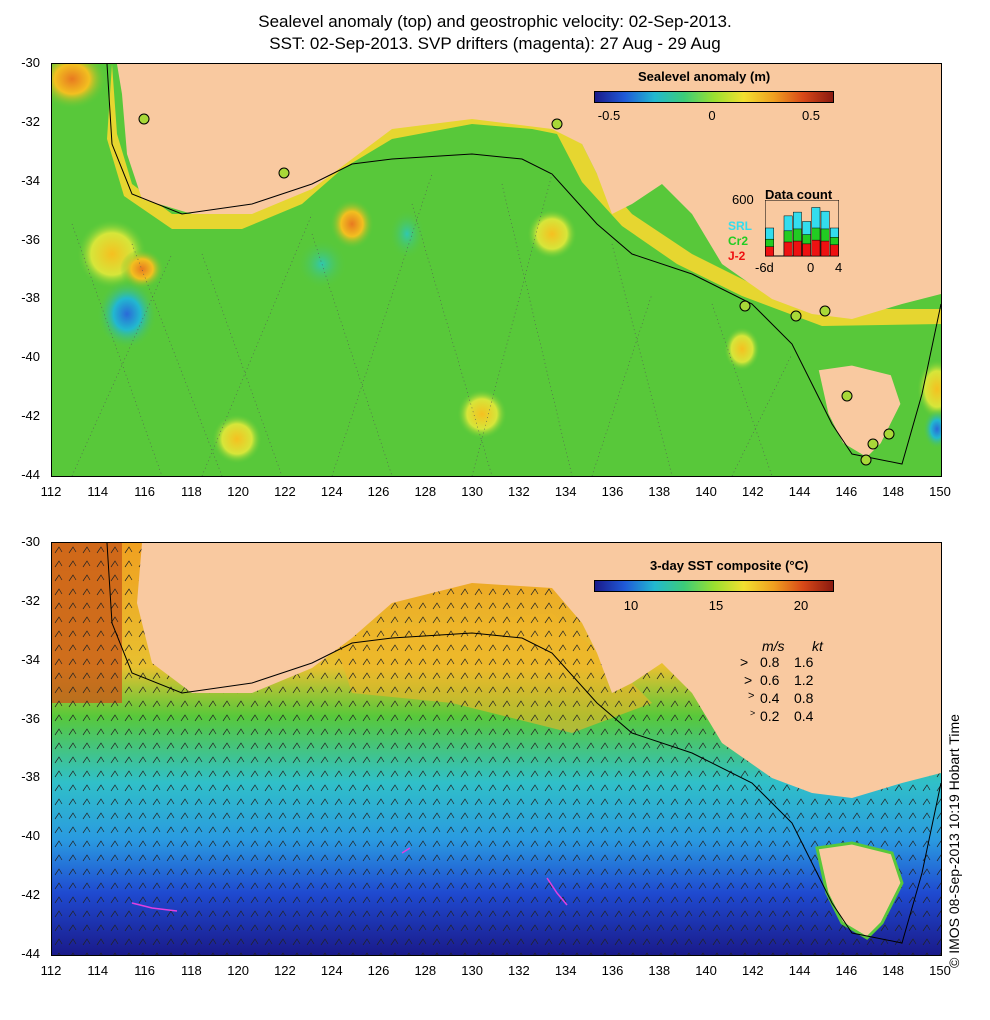 The width and height of the screenshot is (990, 1020). What do you see at coordinates (770, 680) in the screenshot?
I see `velocity-key-ms: 0.6` at bounding box center [770, 680].